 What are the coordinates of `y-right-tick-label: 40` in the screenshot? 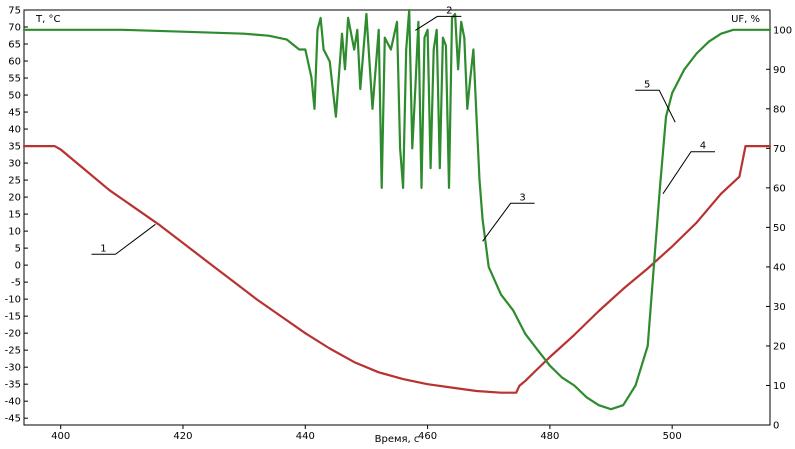 It's located at (779, 267).